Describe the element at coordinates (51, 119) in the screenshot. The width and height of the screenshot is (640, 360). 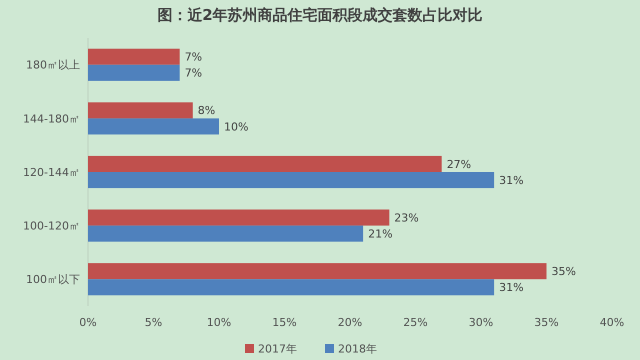
I see `y-tick-label: 144-180㎡` at that location.